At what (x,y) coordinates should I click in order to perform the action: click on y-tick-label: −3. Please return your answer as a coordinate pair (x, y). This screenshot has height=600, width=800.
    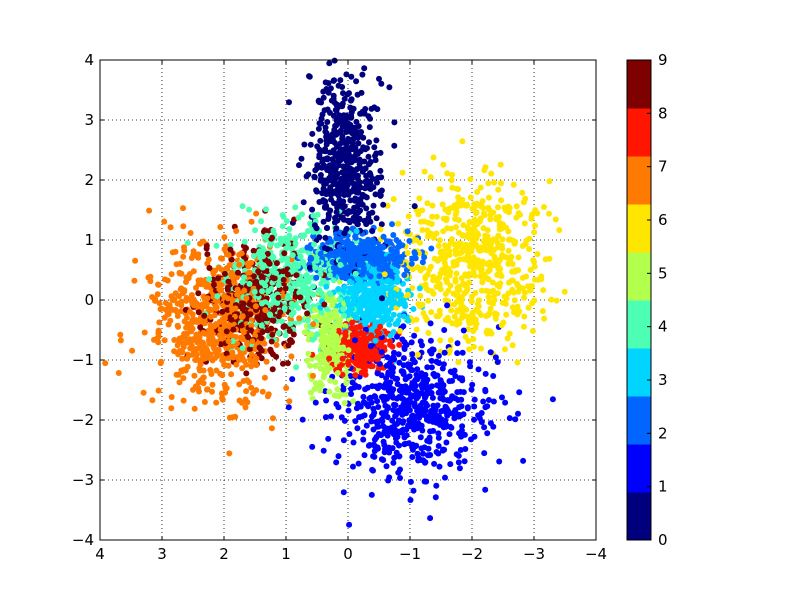
    Looking at the image, I should click on (83, 480).